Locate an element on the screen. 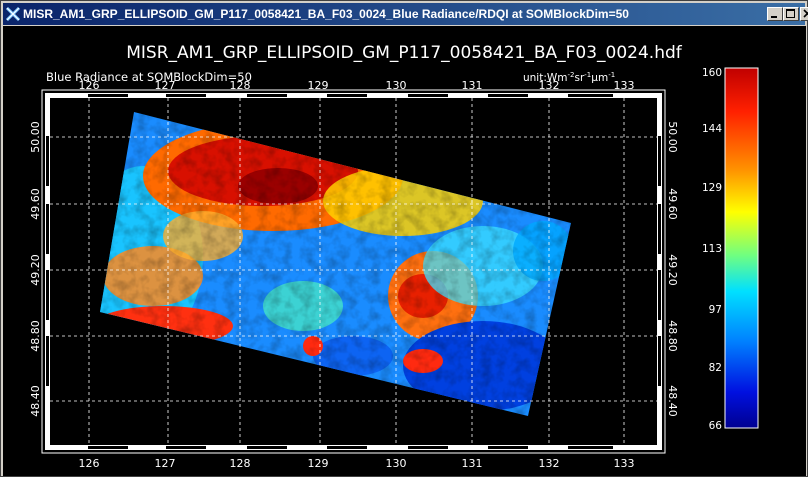 Image resolution: width=808 pixels, height=477 pixels. maximize-button is located at coordinates (791, 14).